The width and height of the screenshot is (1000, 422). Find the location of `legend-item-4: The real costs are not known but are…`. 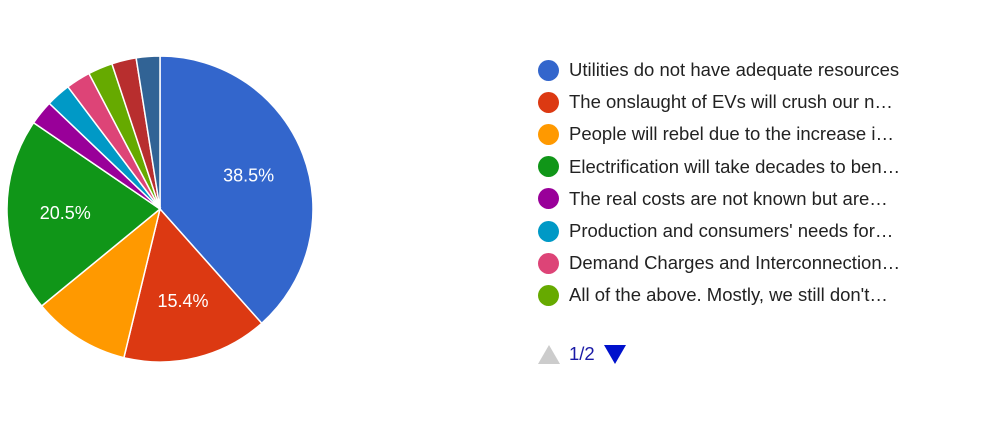

legend-item-4: The real costs are not known but are… is located at coordinates (748, 199).